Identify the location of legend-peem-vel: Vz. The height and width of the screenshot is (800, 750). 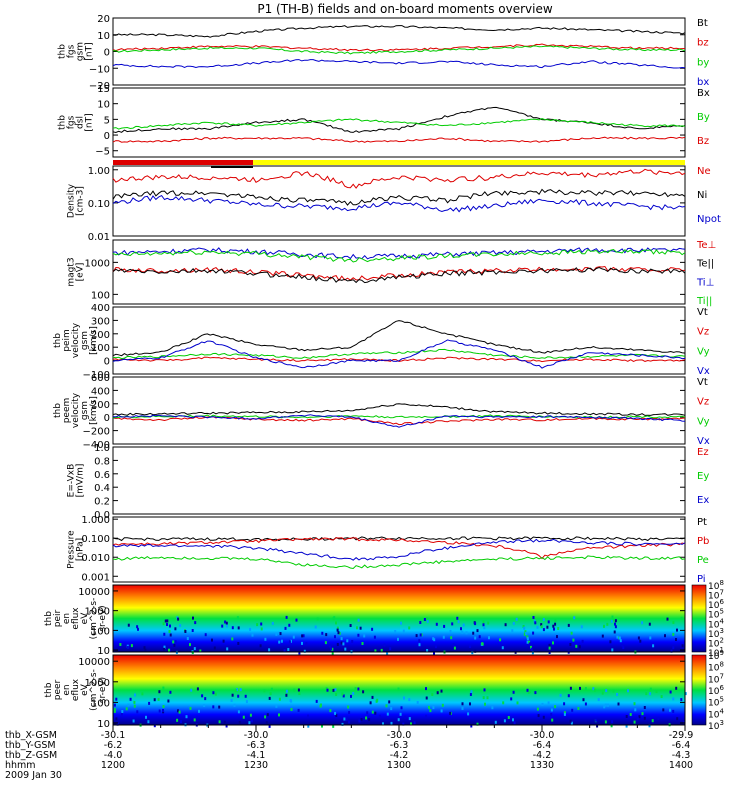
(703, 402).